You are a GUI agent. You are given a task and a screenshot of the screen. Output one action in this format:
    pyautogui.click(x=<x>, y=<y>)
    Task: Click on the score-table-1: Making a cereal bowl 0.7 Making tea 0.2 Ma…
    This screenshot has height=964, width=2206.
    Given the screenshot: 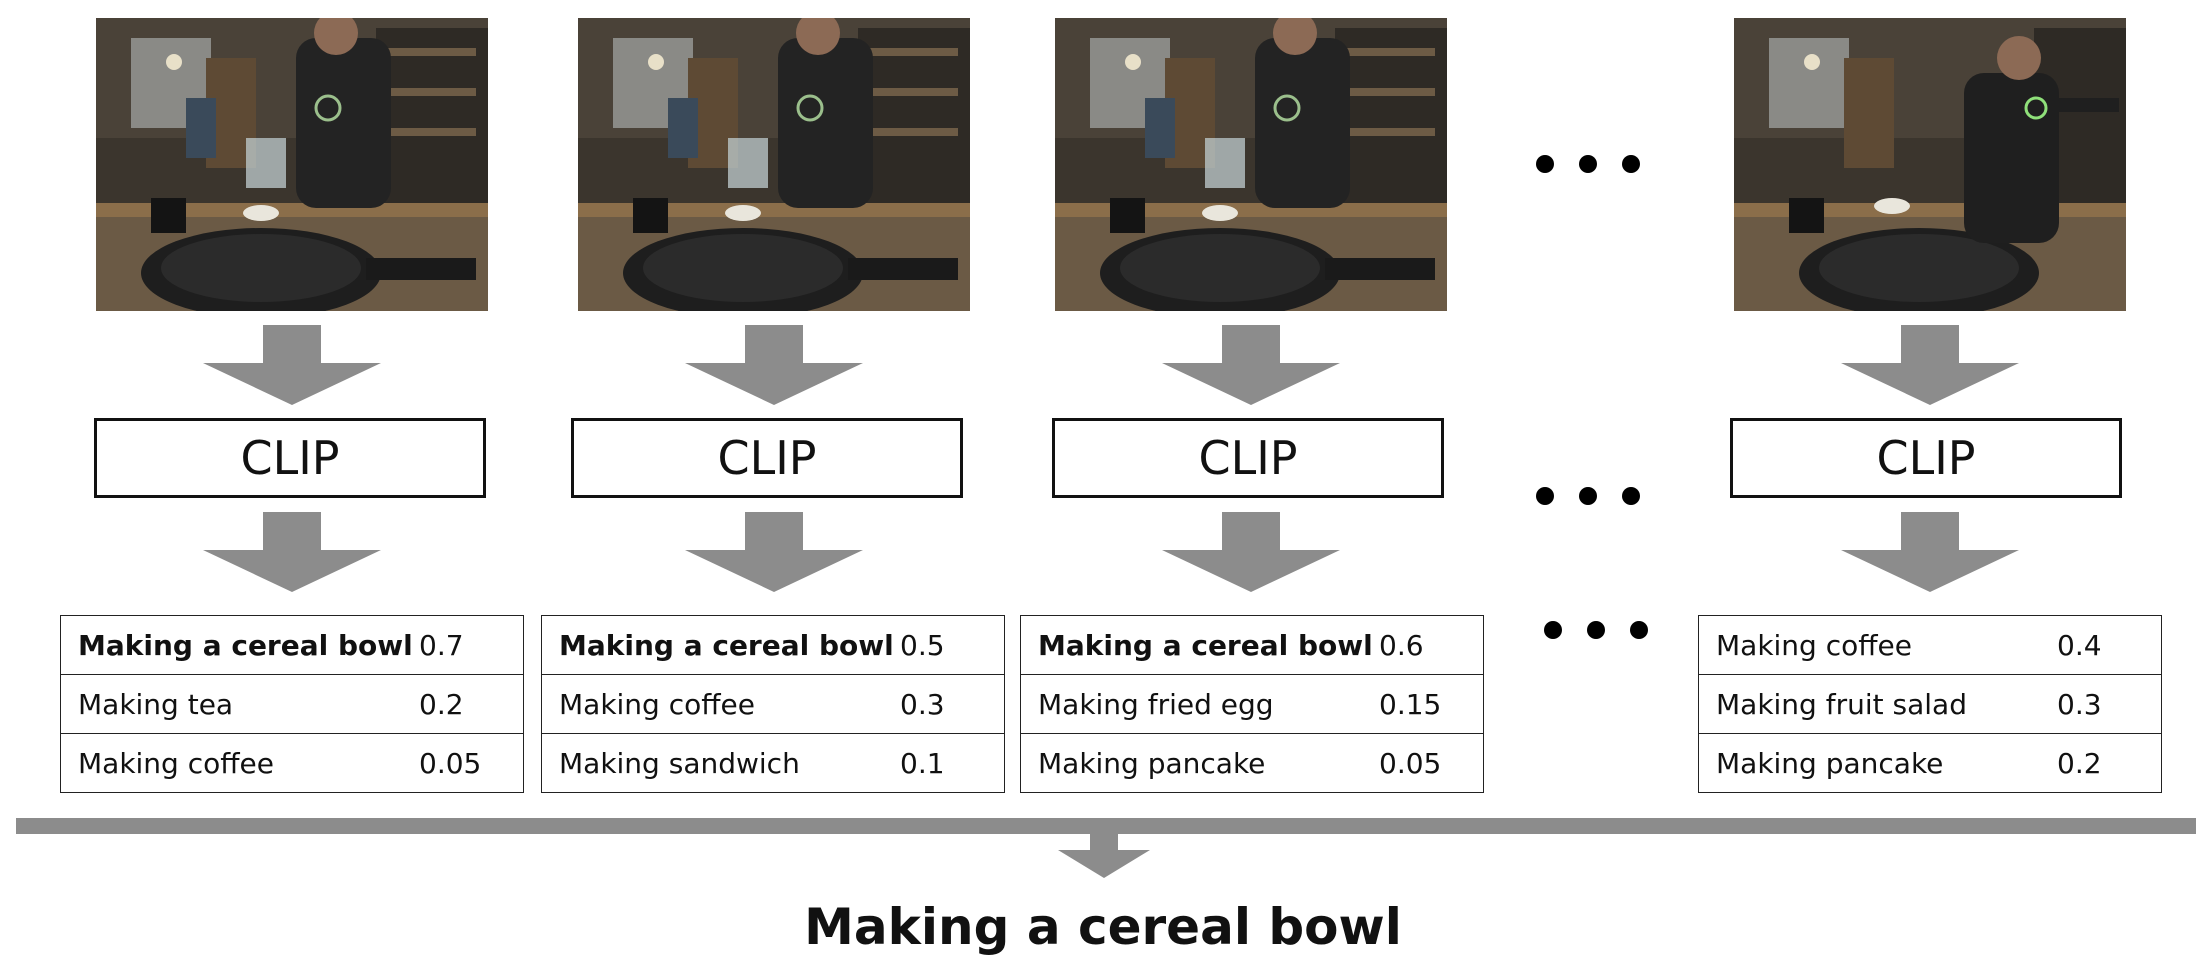 What is the action you would take?
    pyautogui.click(x=292, y=704)
    